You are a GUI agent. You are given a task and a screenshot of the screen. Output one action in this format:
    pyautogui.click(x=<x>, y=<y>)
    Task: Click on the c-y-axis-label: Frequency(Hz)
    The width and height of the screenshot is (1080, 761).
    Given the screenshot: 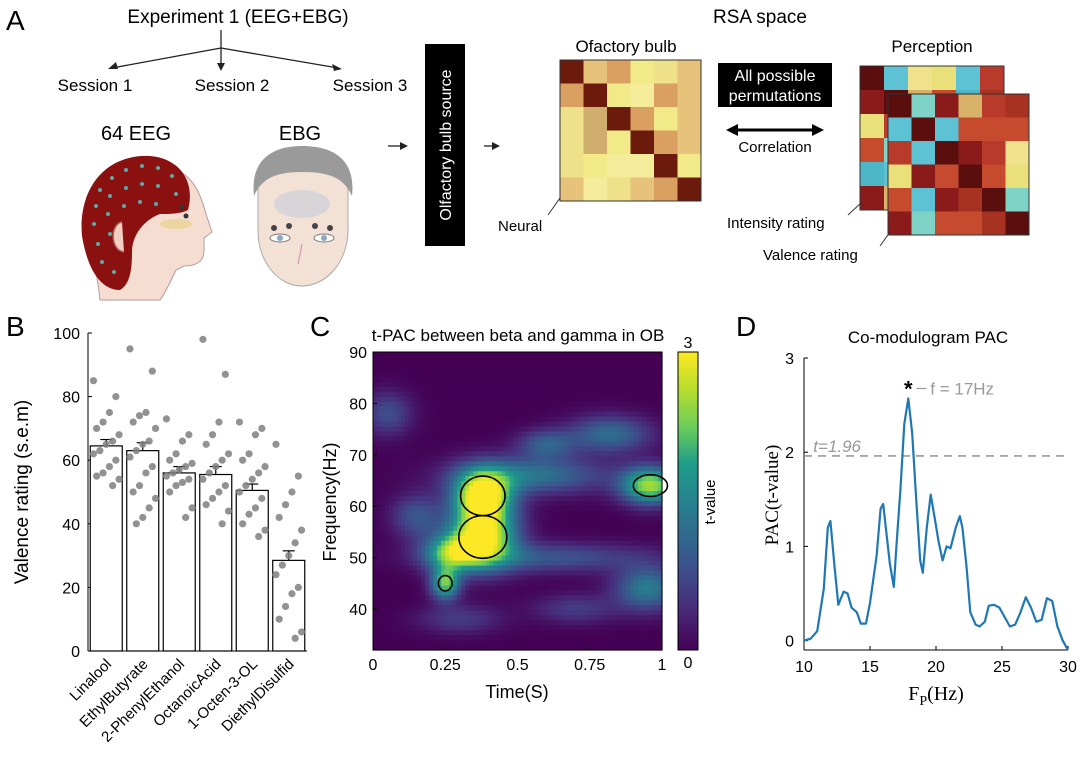 What is the action you would take?
    pyautogui.click(x=330, y=501)
    